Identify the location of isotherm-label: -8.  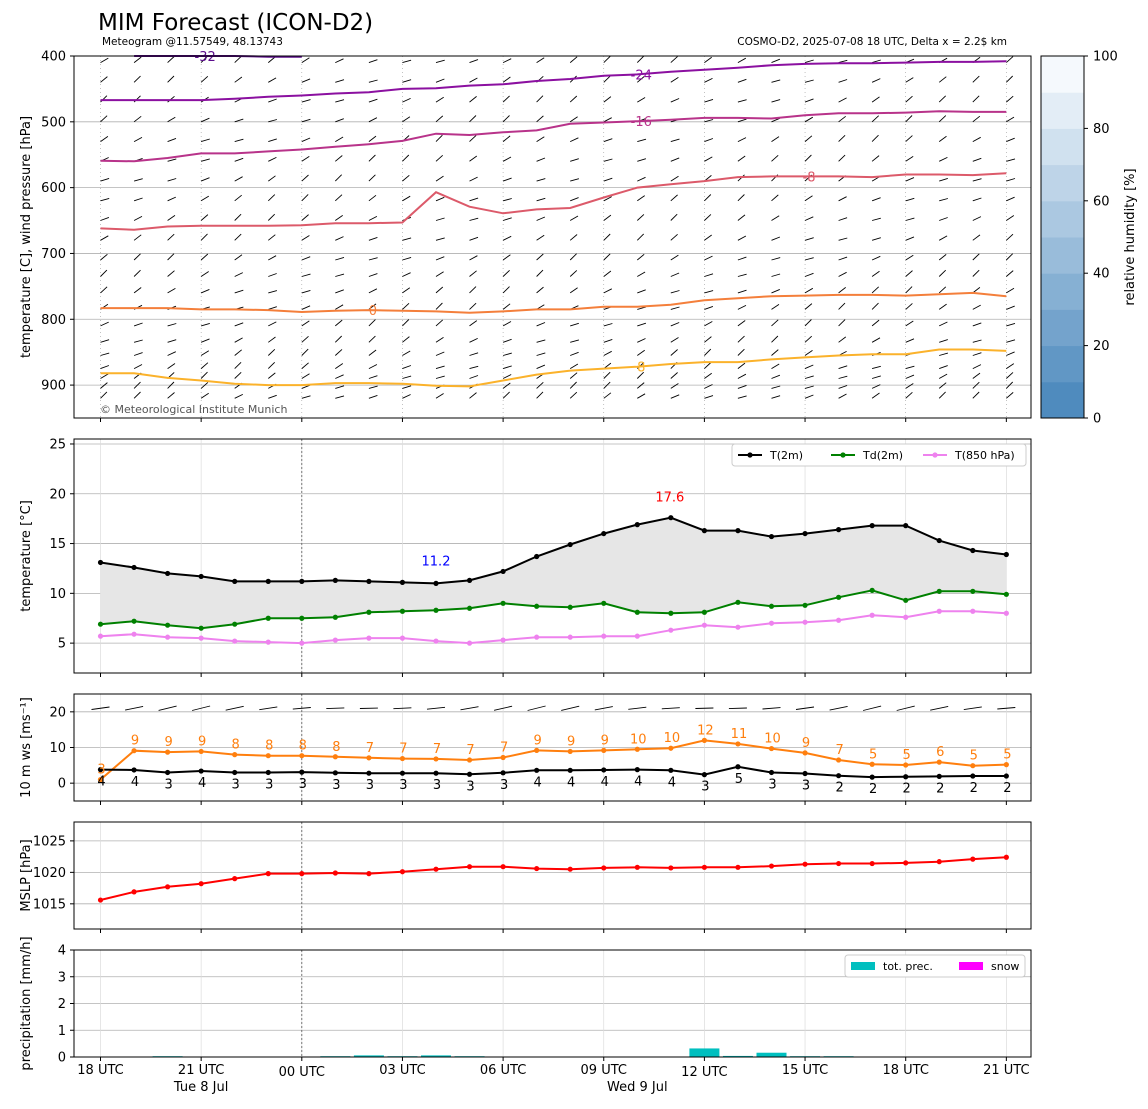
(809, 177).